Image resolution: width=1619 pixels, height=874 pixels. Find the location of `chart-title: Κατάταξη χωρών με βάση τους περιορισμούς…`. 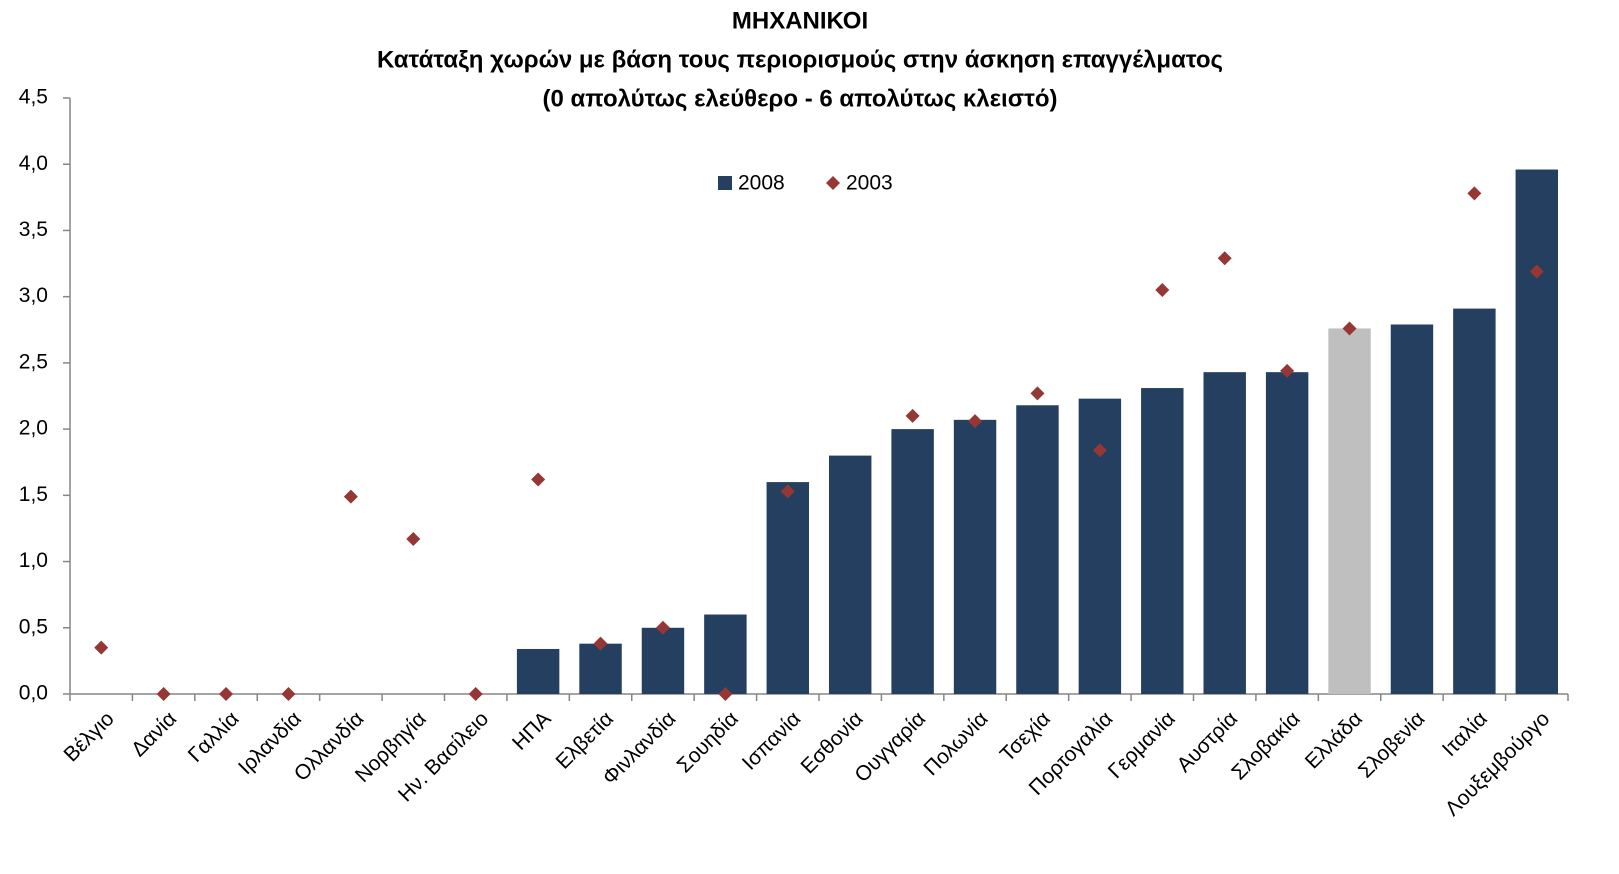

chart-title: Κατάταξη χωρών με βάση τους περιορισμούς… is located at coordinates (800, 59).